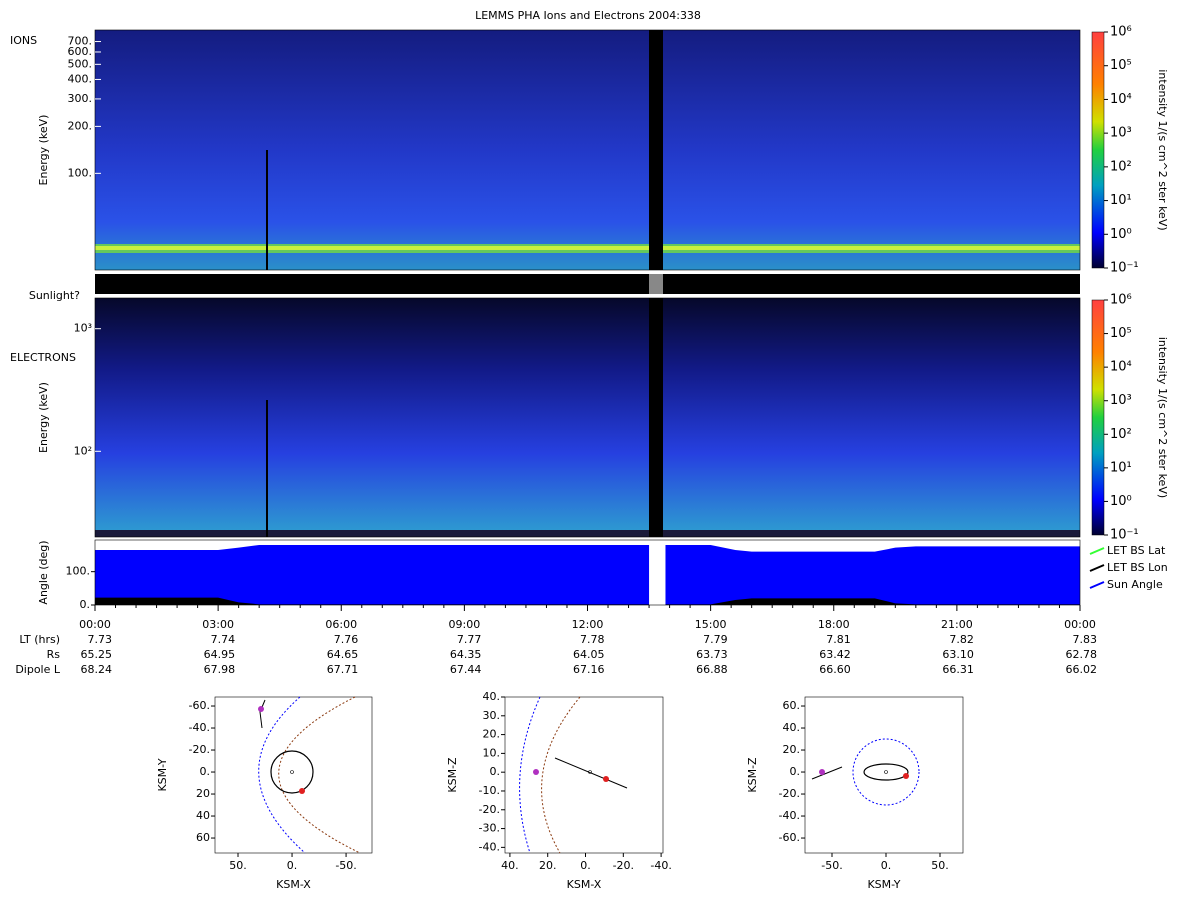  What do you see at coordinates (54, 654) in the screenshot?
I see `ephemeris-label: Rs` at bounding box center [54, 654].